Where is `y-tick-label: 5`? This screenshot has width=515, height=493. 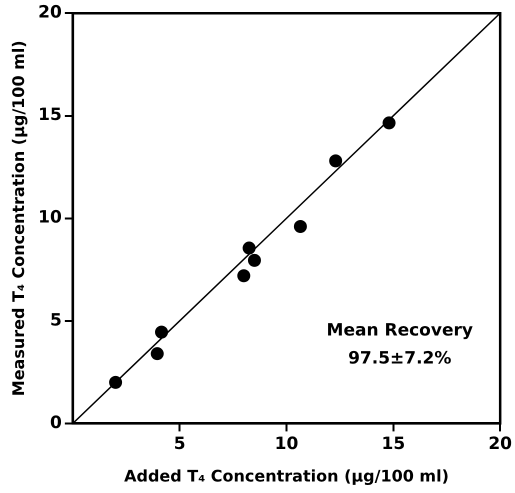
y-tick-label: 5 is located at coordinates (56, 320).